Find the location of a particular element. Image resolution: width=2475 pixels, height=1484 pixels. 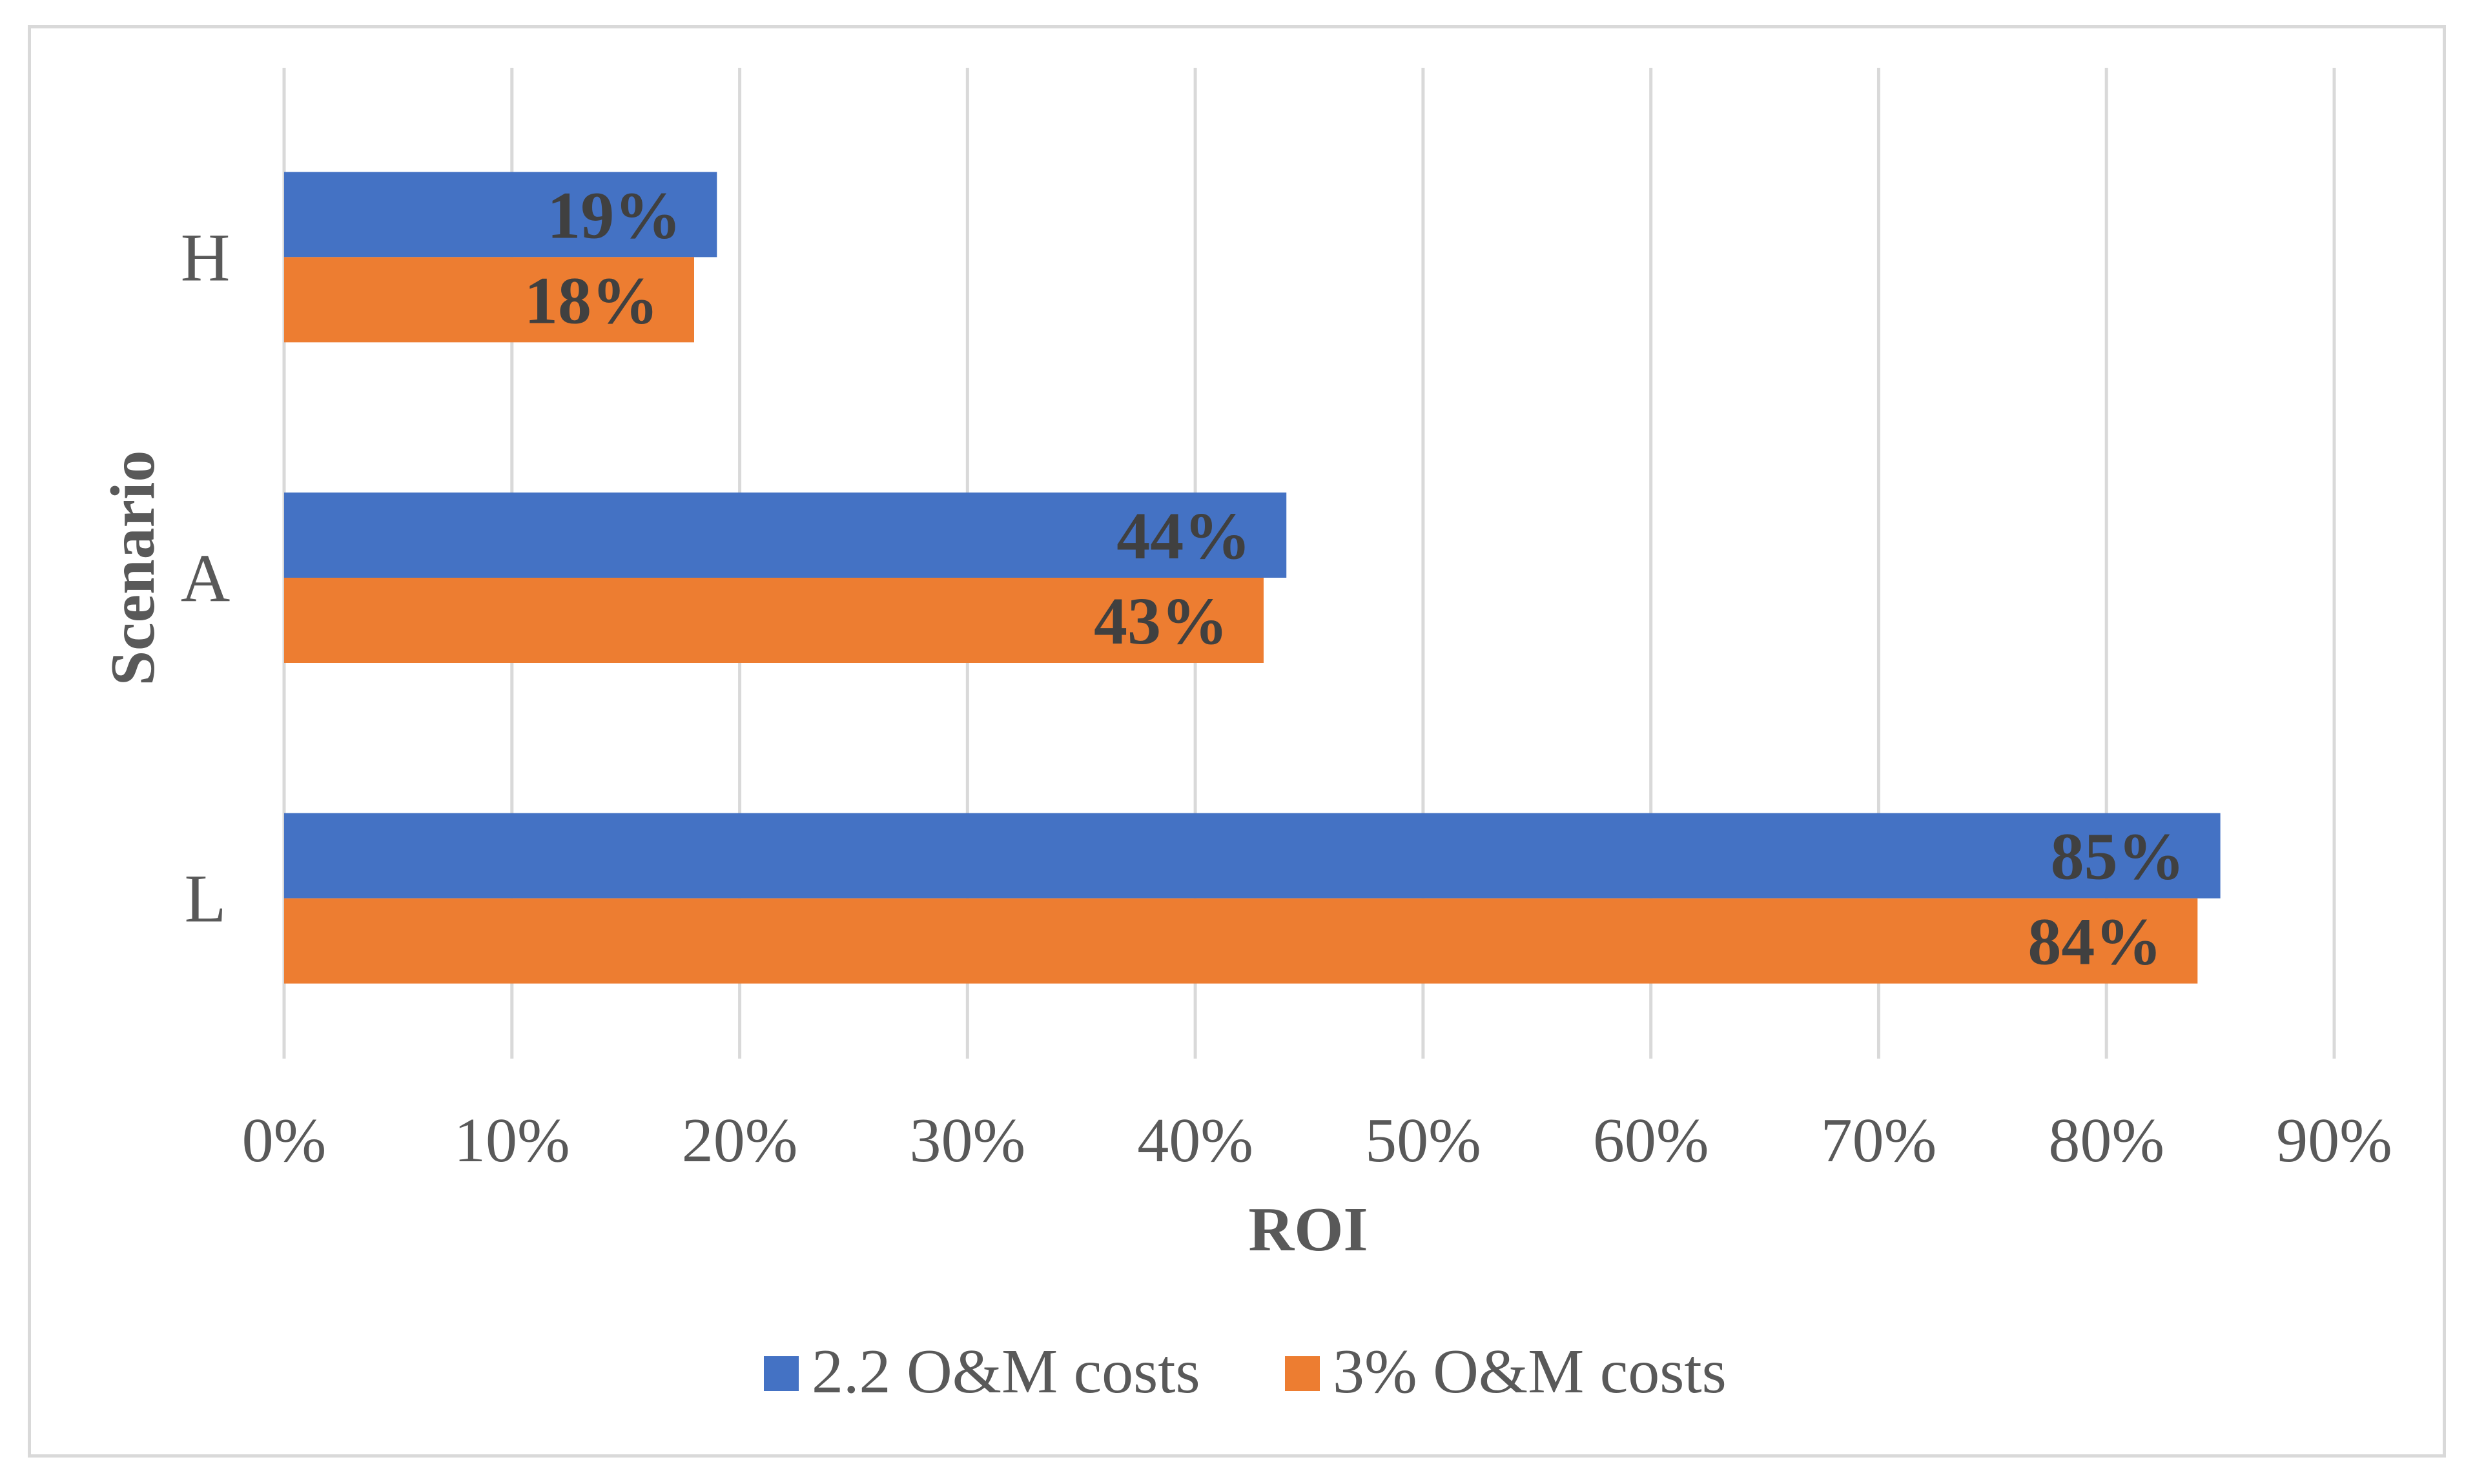

category-label-L: L is located at coordinates (206, 899).